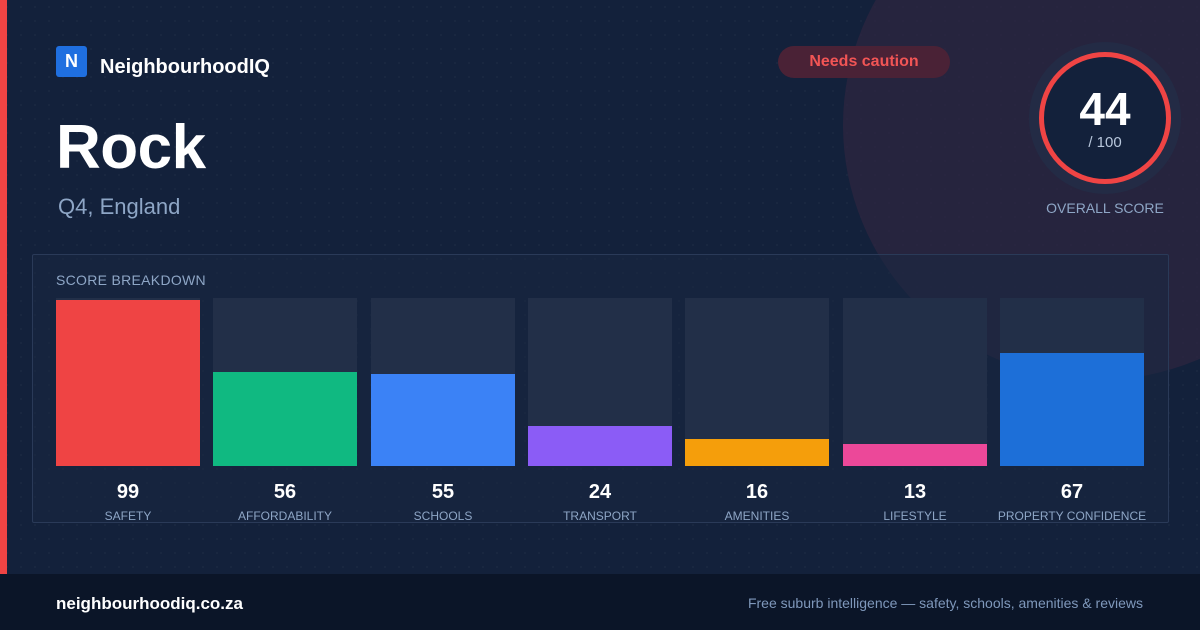 This screenshot has width=1200, height=630. I want to click on score-bar-transport: 24 TRANSPORT, so click(600, 412).